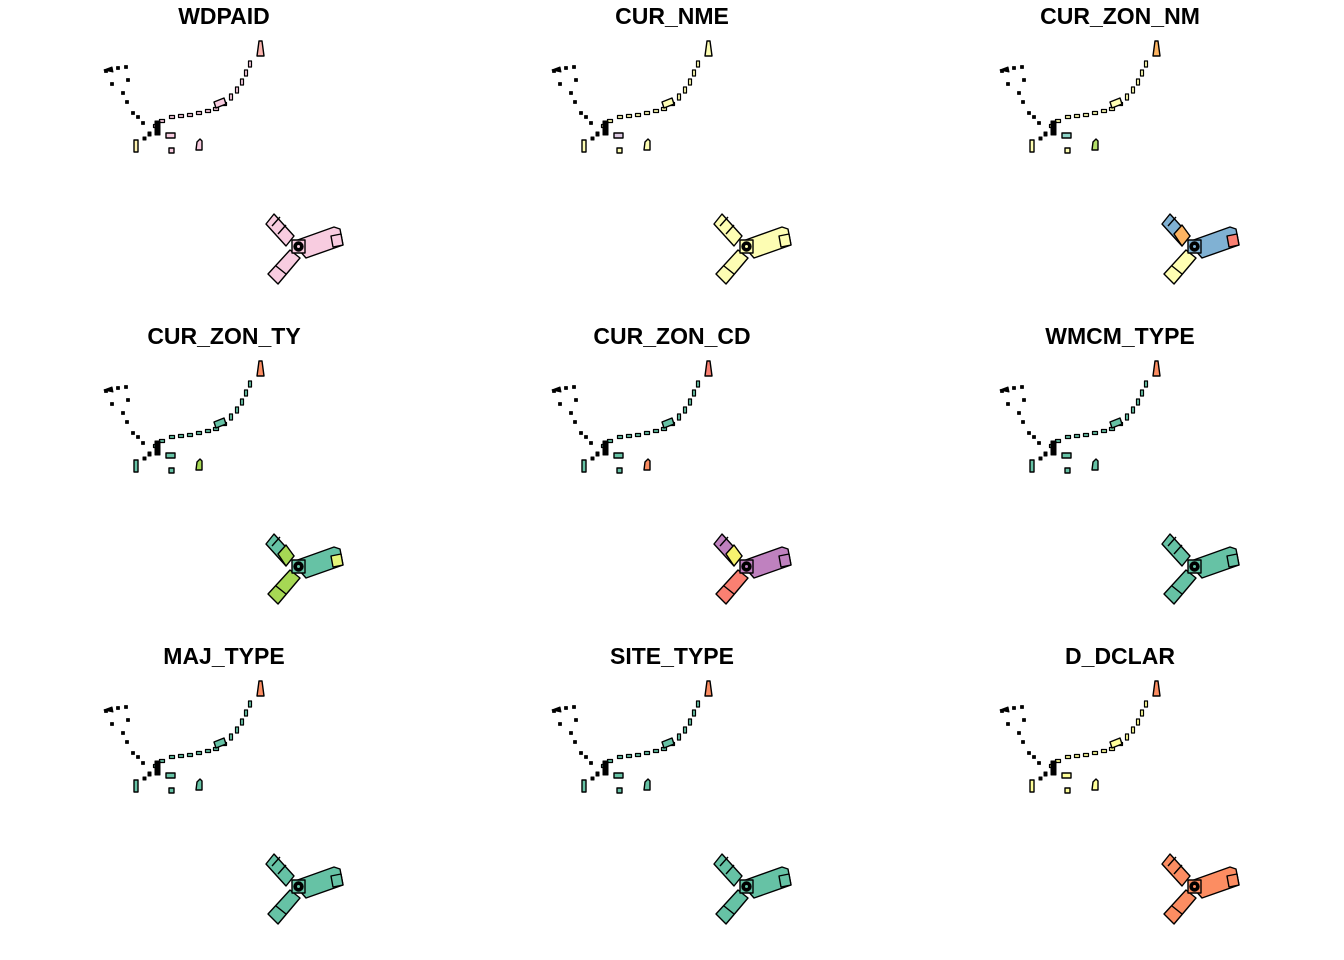 The height and width of the screenshot is (960, 1344). I want to click on map-panel: SITE_TYPE, so click(672, 800).